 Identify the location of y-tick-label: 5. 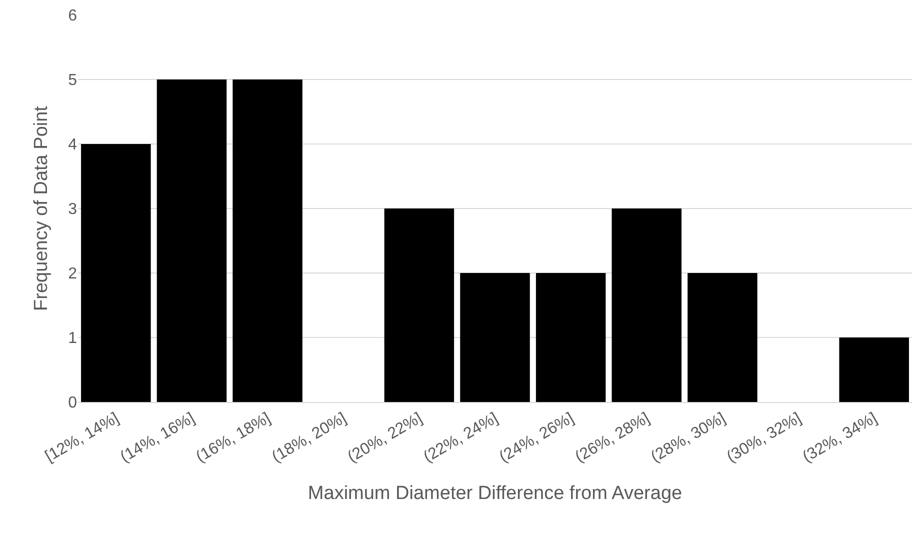
(73, 81).